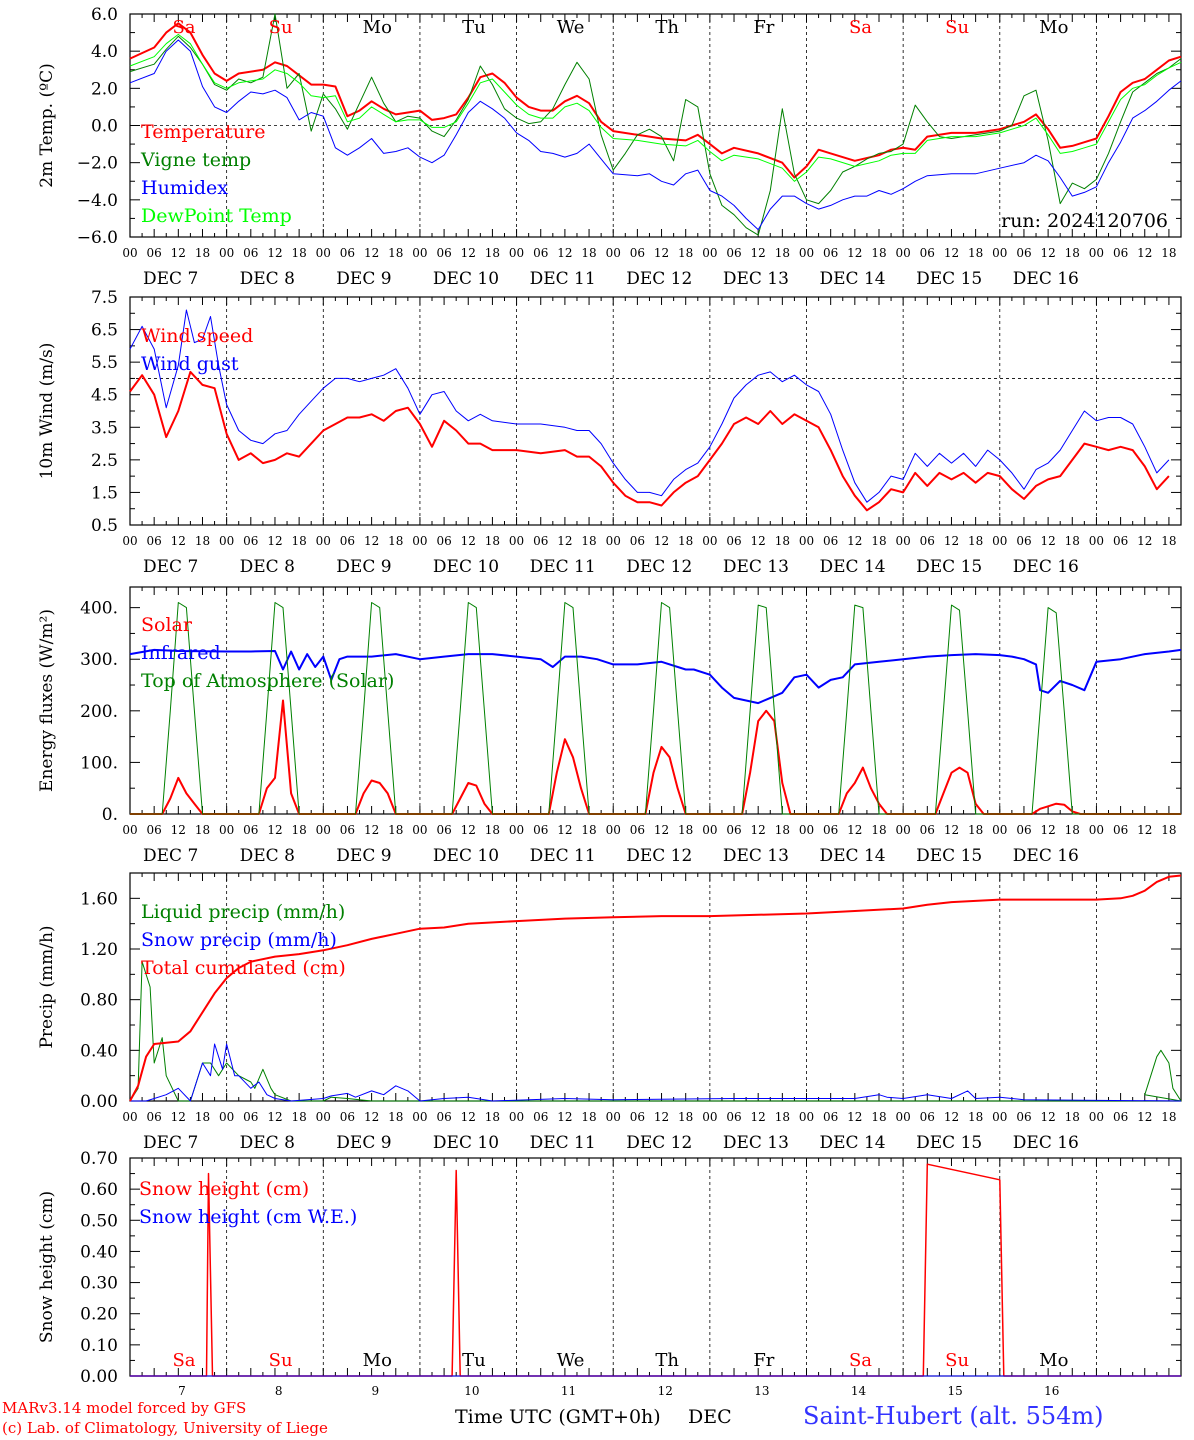  I want to click on date-label: DEC 14, so click(853, 567).